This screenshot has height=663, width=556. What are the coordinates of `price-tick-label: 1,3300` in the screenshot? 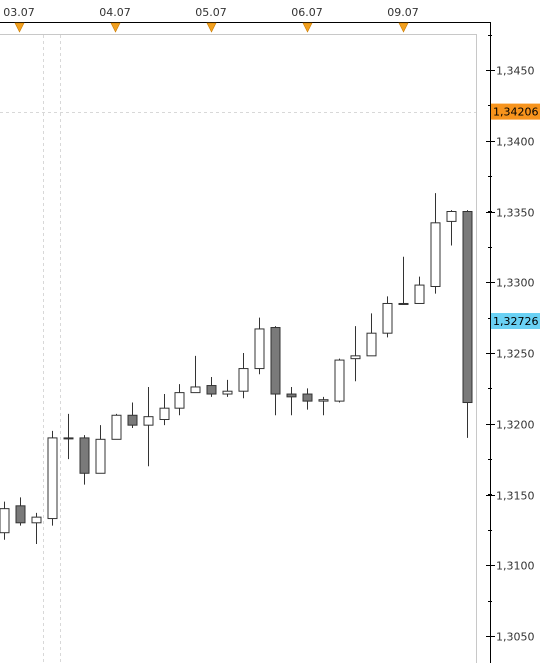 It's located at (515, 283).